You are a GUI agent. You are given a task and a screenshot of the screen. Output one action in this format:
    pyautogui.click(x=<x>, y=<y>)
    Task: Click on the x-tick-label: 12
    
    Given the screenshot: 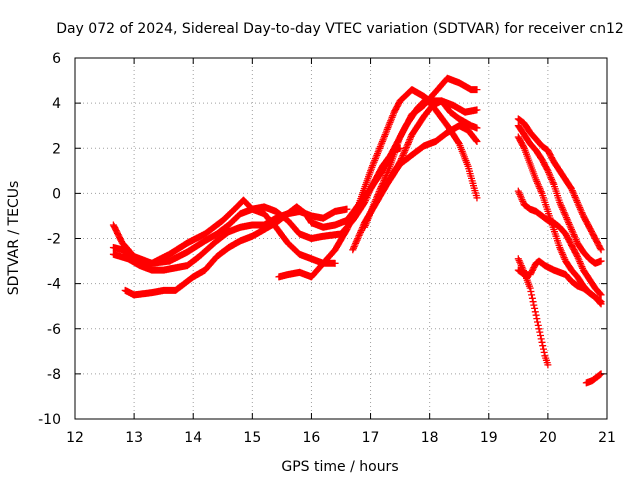 What is the action you would take?
    pyautogui.click(x=75, y=438)
    